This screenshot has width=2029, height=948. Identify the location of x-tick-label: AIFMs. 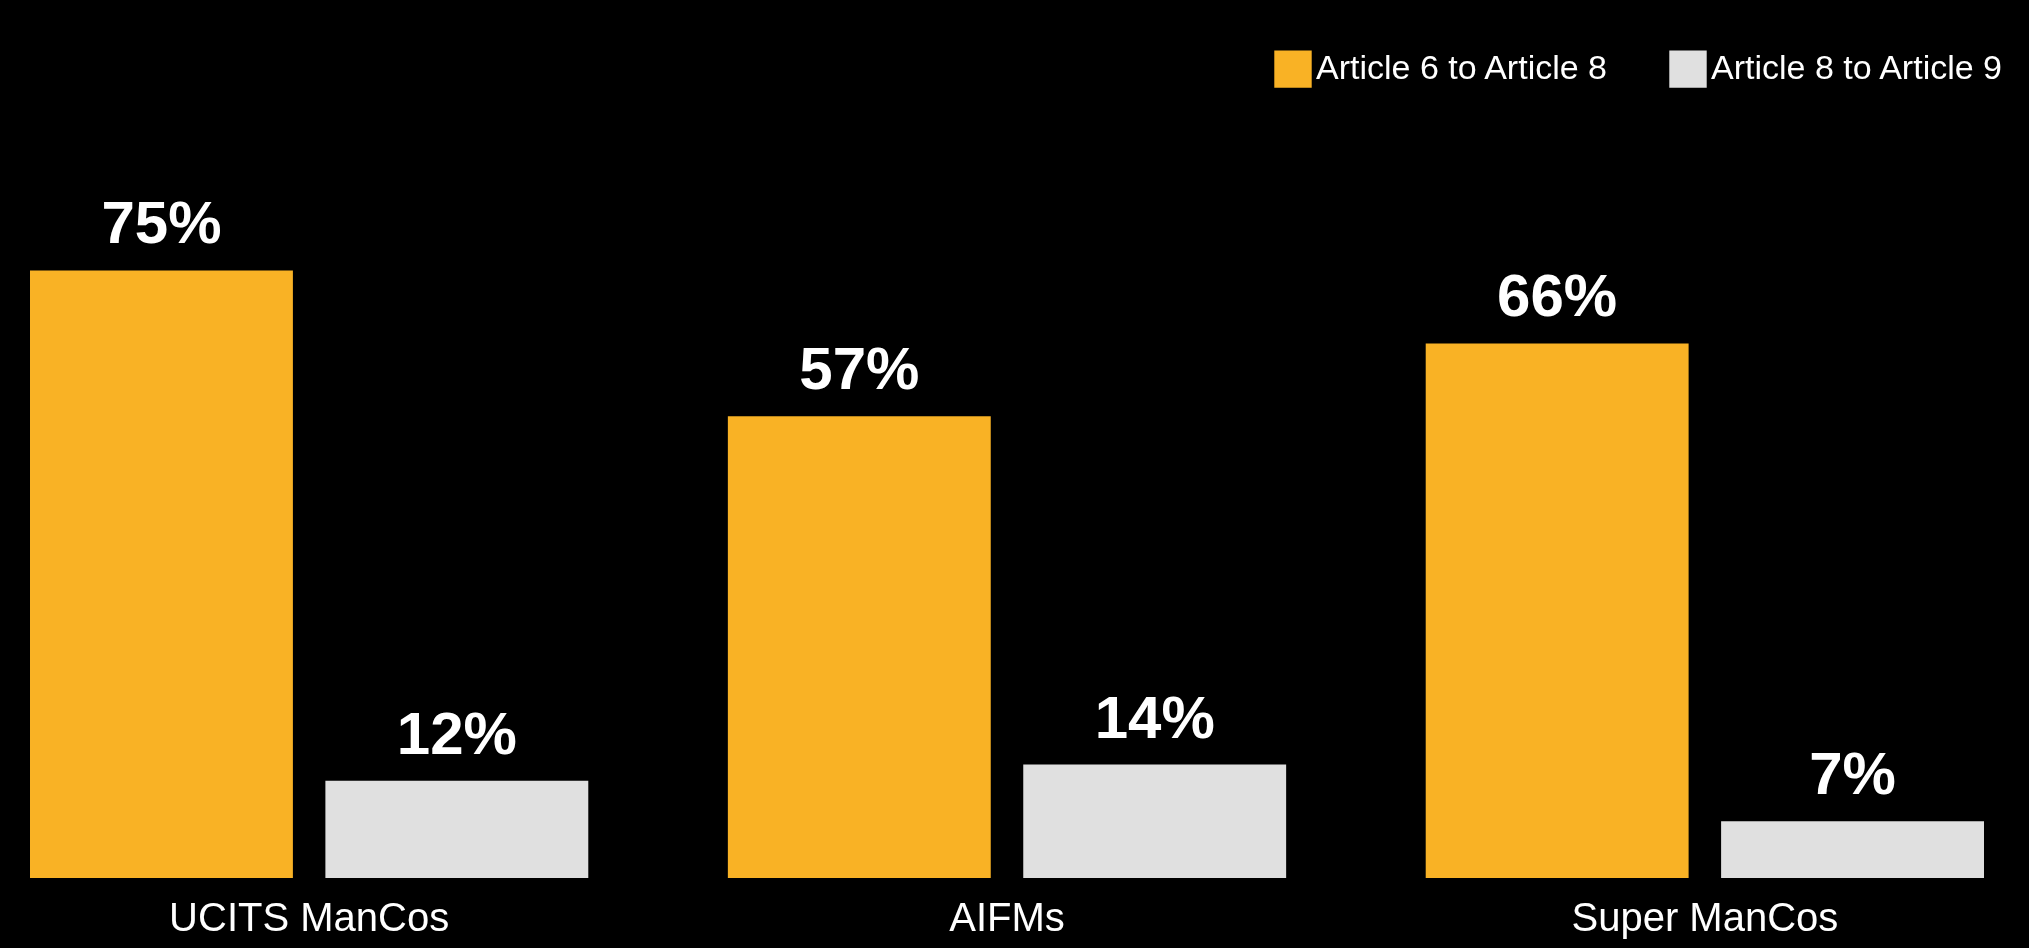
(1007, 916).